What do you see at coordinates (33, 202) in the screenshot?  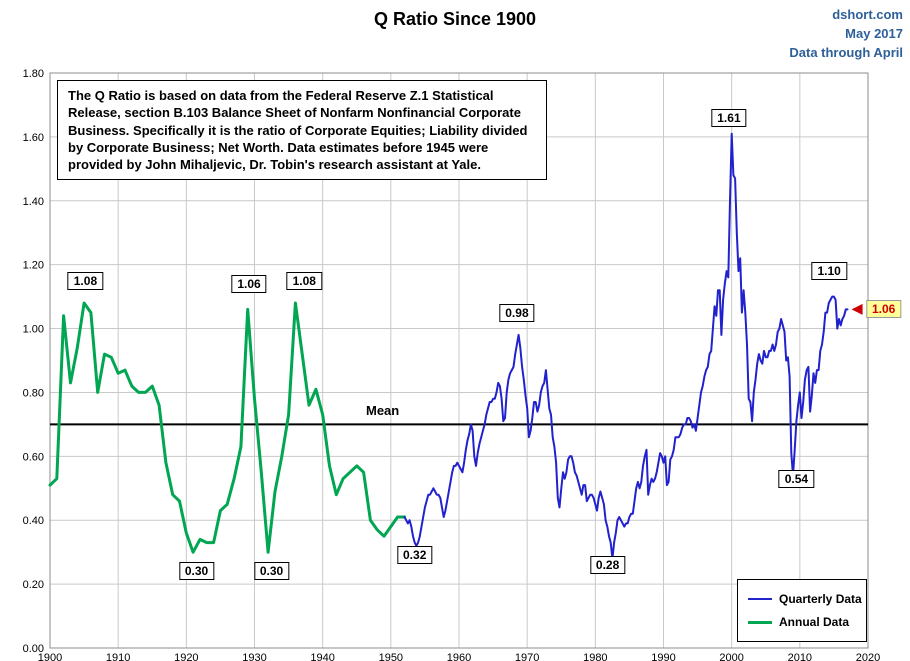 I see `y-tick-label: 1.40` at bounding box center [33, 202].